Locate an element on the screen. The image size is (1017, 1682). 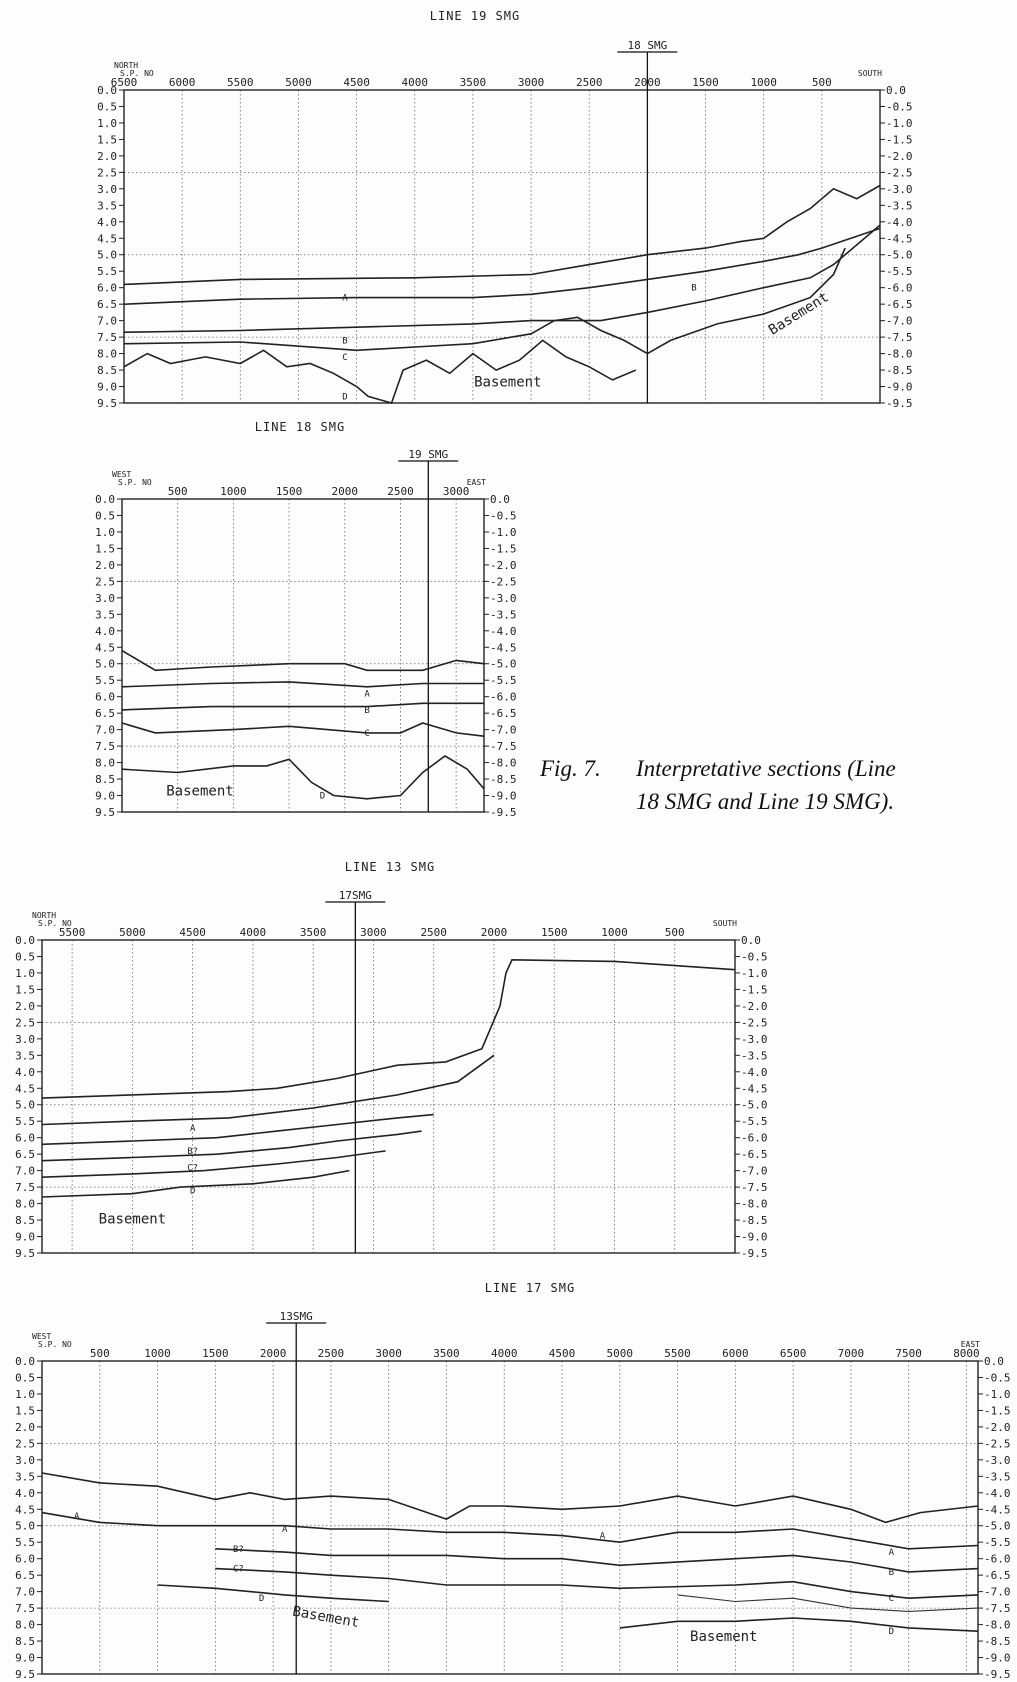
sp-number-label: S.P. NO is located at coordinates (55, 923).